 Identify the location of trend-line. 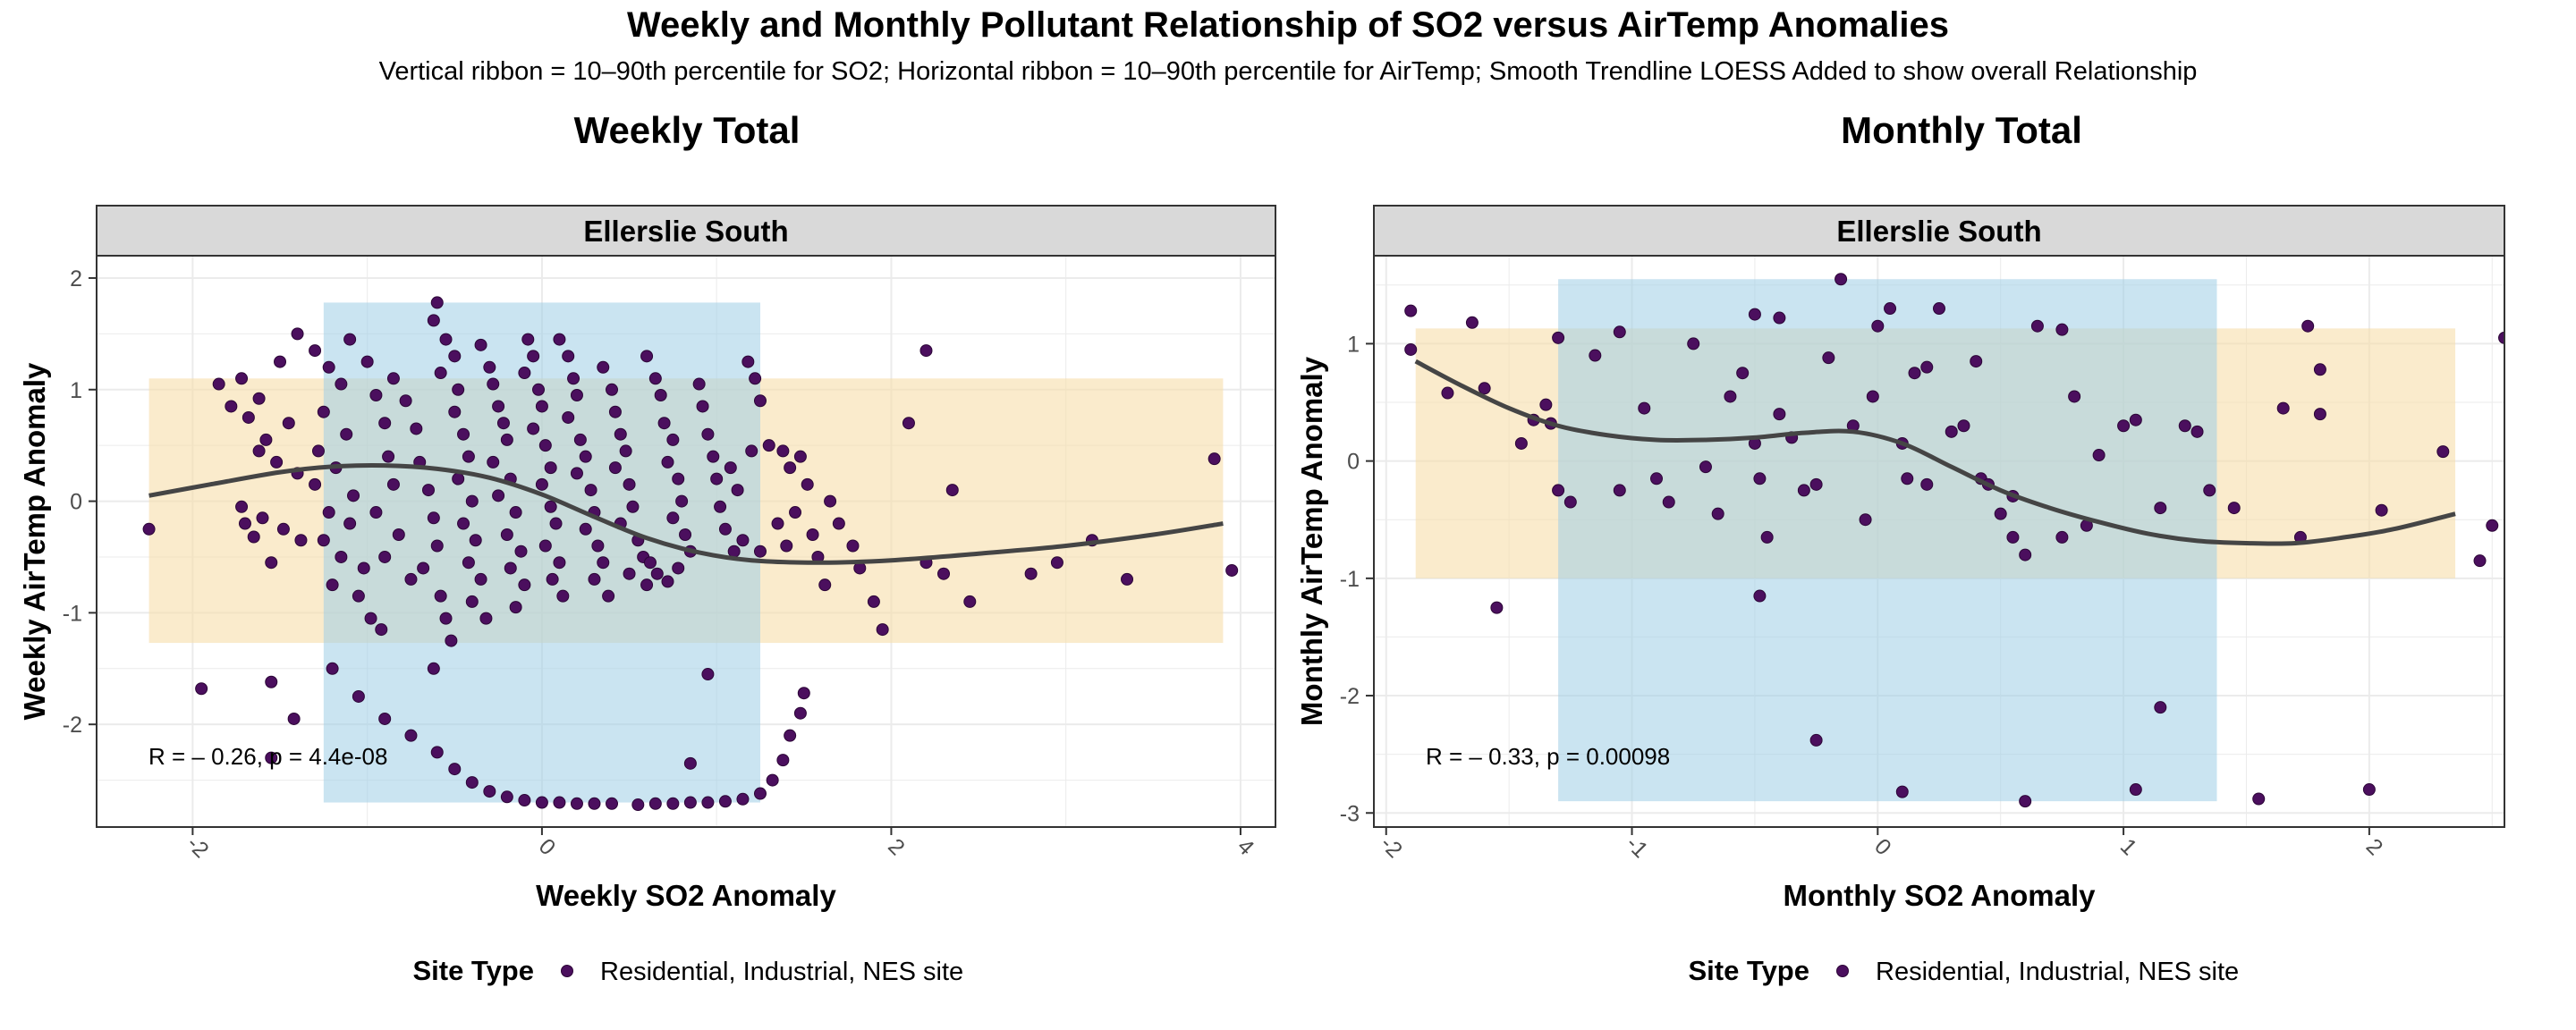
(686, 513).